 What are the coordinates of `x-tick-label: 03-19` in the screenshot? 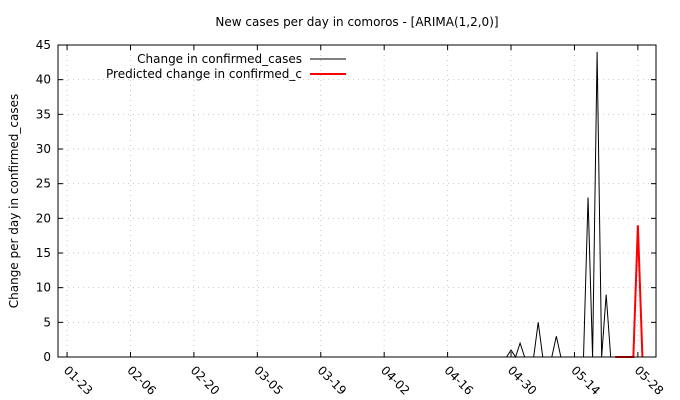 It's located at (332, 380).